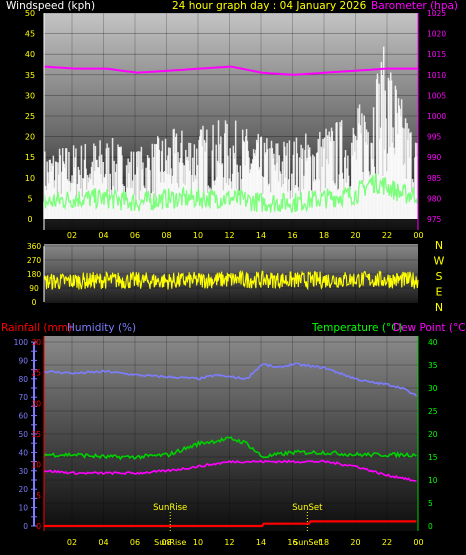 This screenshot has height=555, width=466. What do you see at coordinates (23, 452) in the screenshot?
I see `humidity-tick-label: 40` at bounding box center [23, 452].